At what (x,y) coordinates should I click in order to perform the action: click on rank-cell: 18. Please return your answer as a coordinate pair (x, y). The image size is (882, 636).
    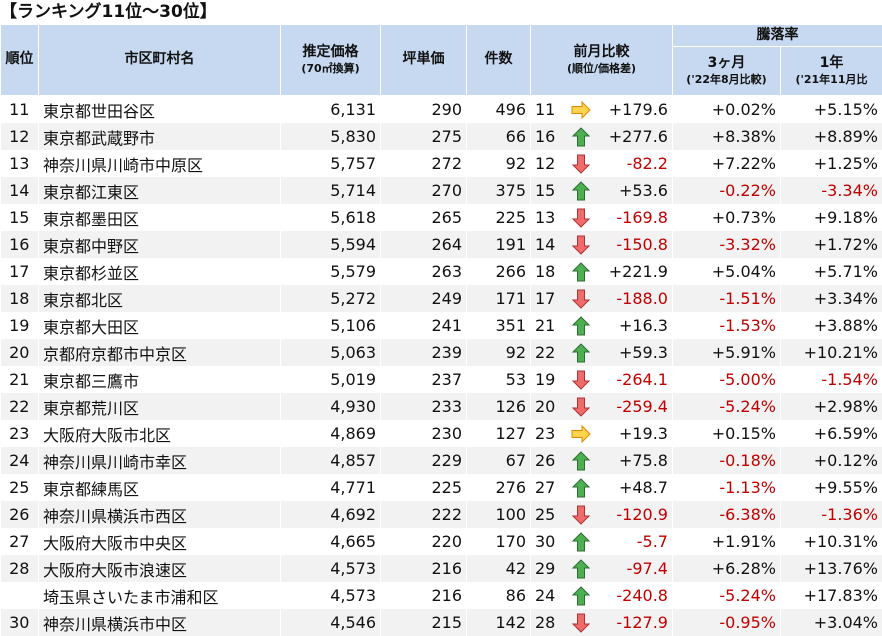
    Looking at the image, I should click on (19, 298).